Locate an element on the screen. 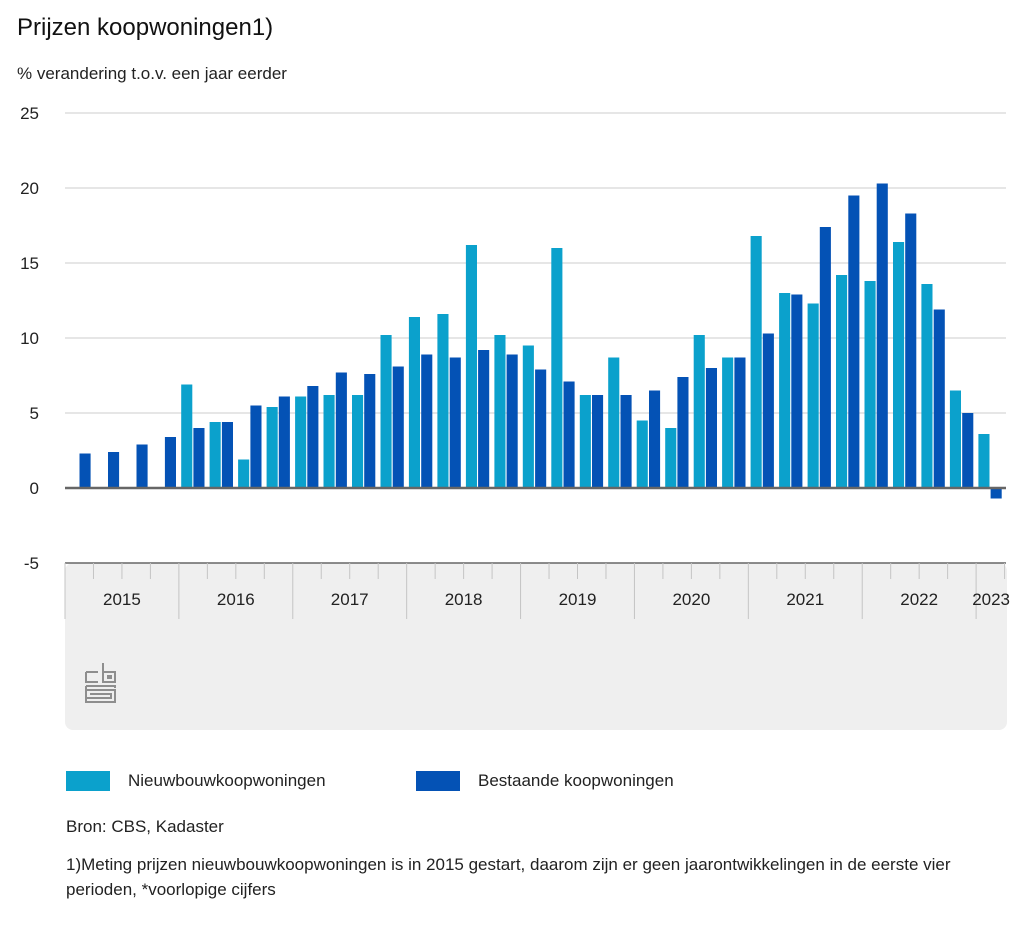  x-tick-label: 2020 is located at coordinates (691, 599).